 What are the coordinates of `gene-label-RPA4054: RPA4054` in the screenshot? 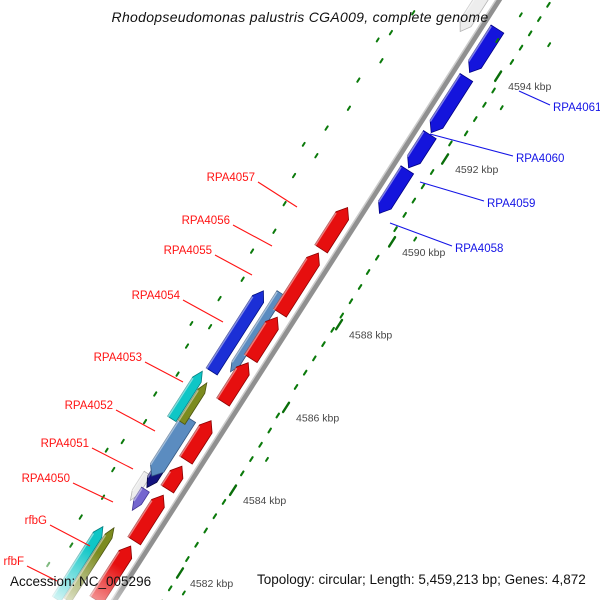 It's located at (156, 296).